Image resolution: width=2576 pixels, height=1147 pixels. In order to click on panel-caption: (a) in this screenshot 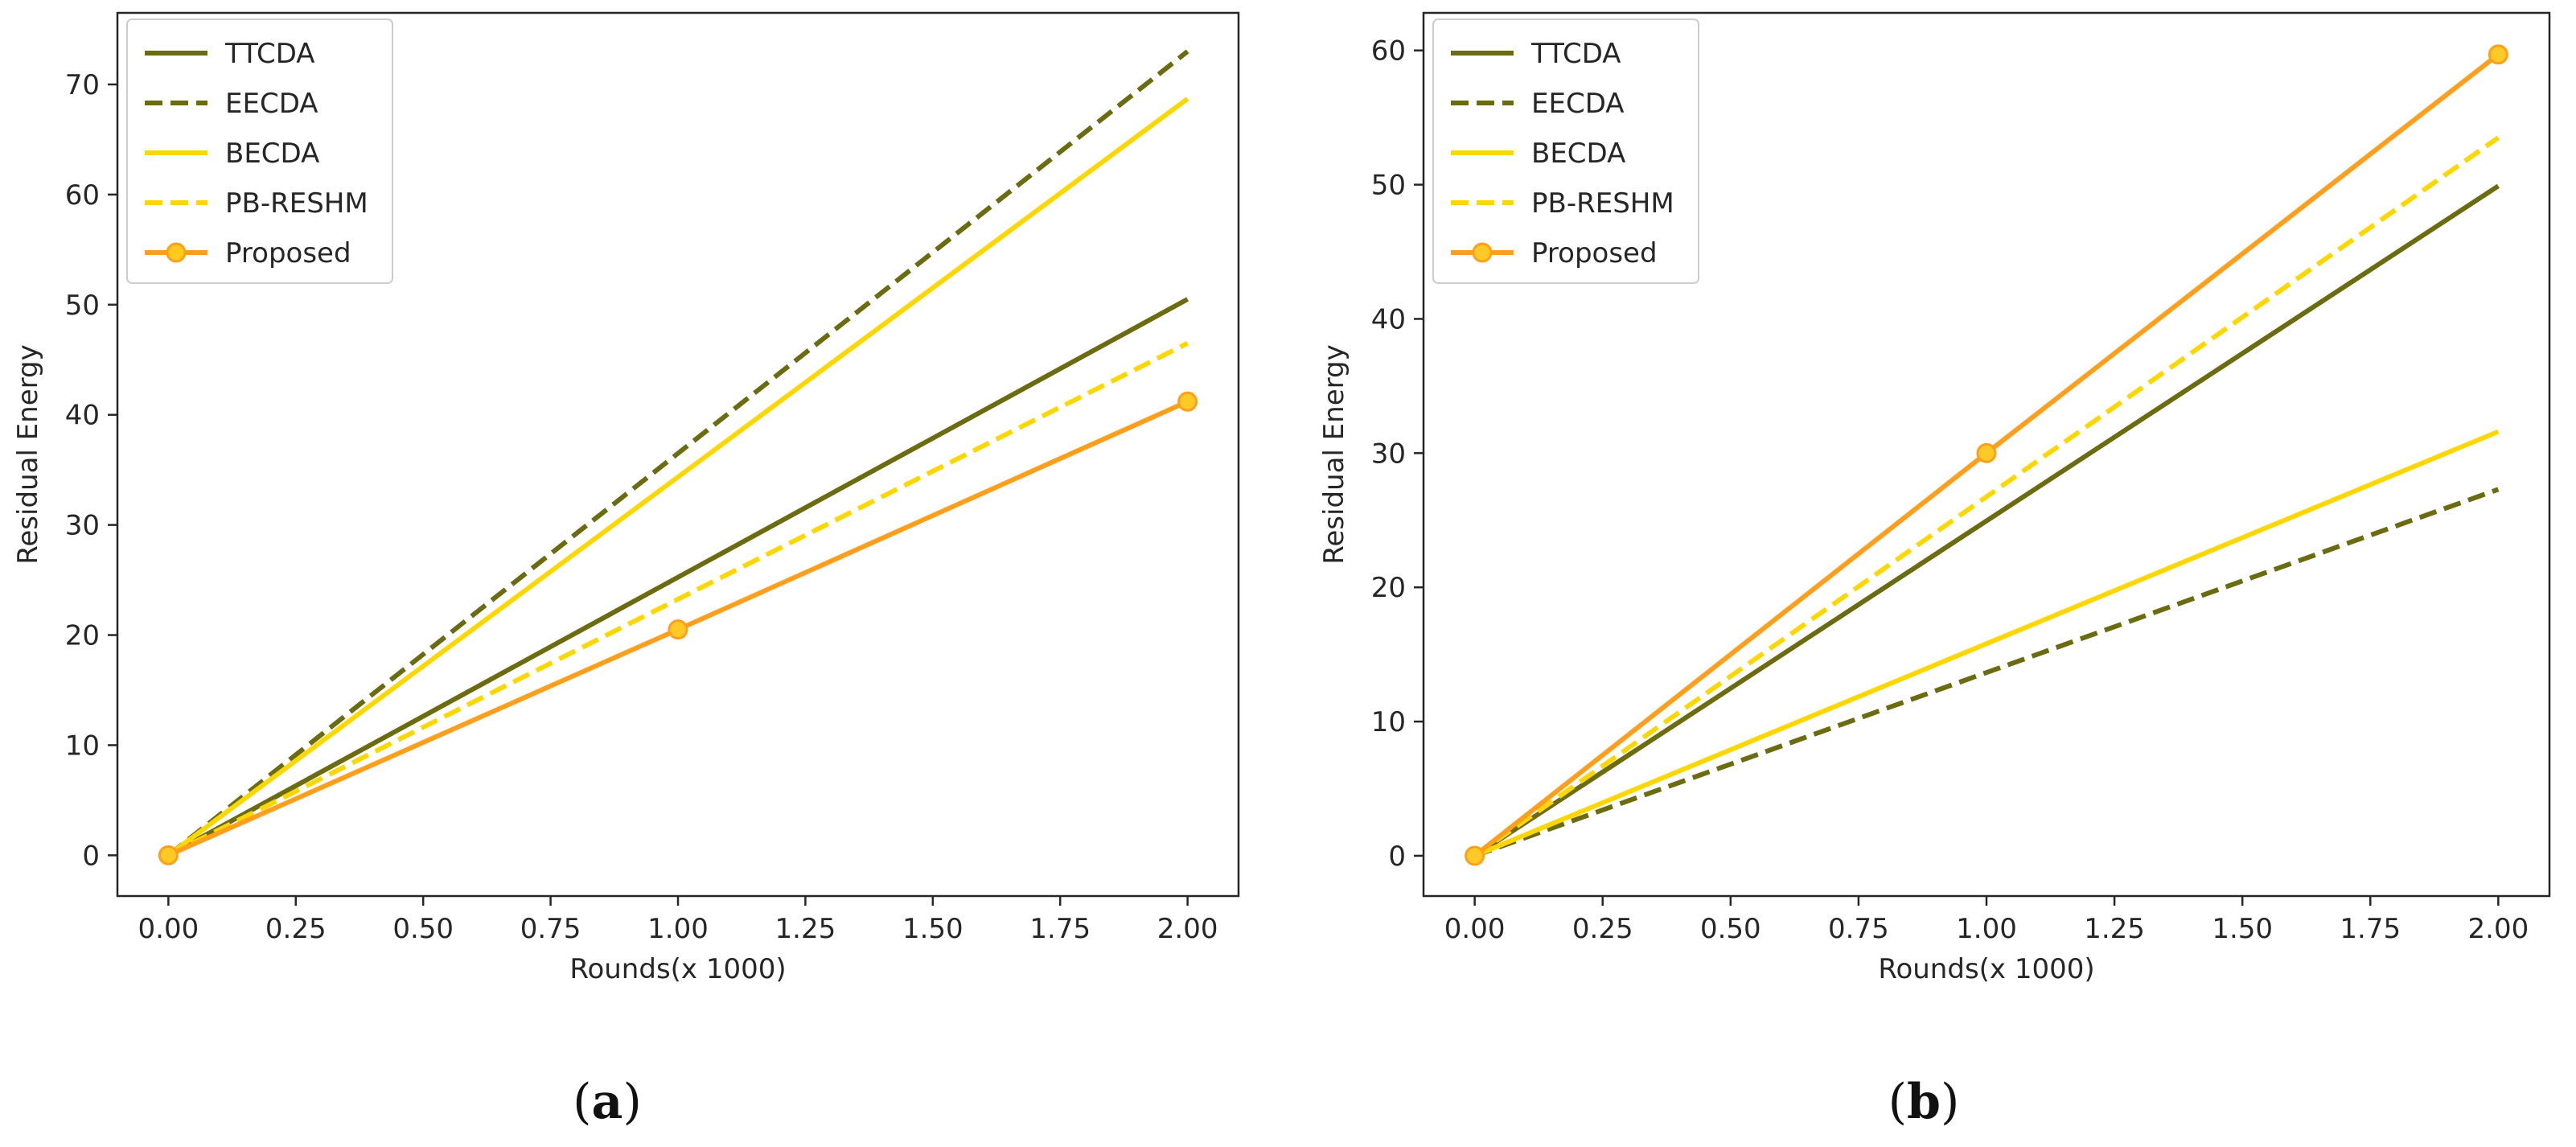, I will do `click(607, 1102)`.